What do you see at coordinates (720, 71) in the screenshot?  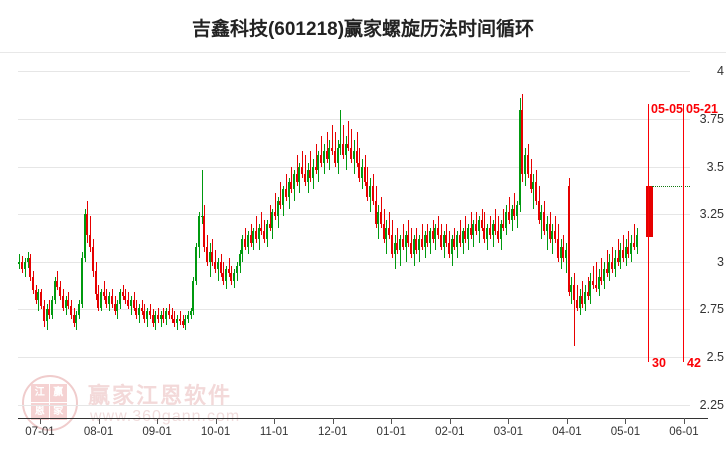 I see `y-axis-label: 4` at bounding box center [720, 71].